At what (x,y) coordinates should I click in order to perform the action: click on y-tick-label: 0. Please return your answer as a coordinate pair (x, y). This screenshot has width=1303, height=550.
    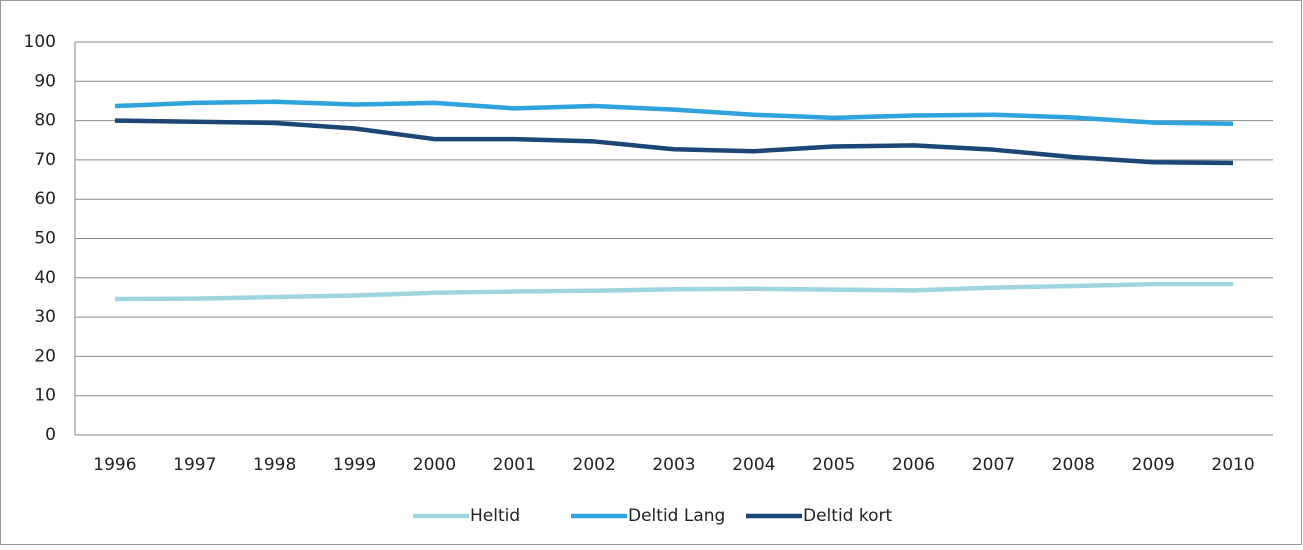
    Looking at the image, I should click on (50, 435).